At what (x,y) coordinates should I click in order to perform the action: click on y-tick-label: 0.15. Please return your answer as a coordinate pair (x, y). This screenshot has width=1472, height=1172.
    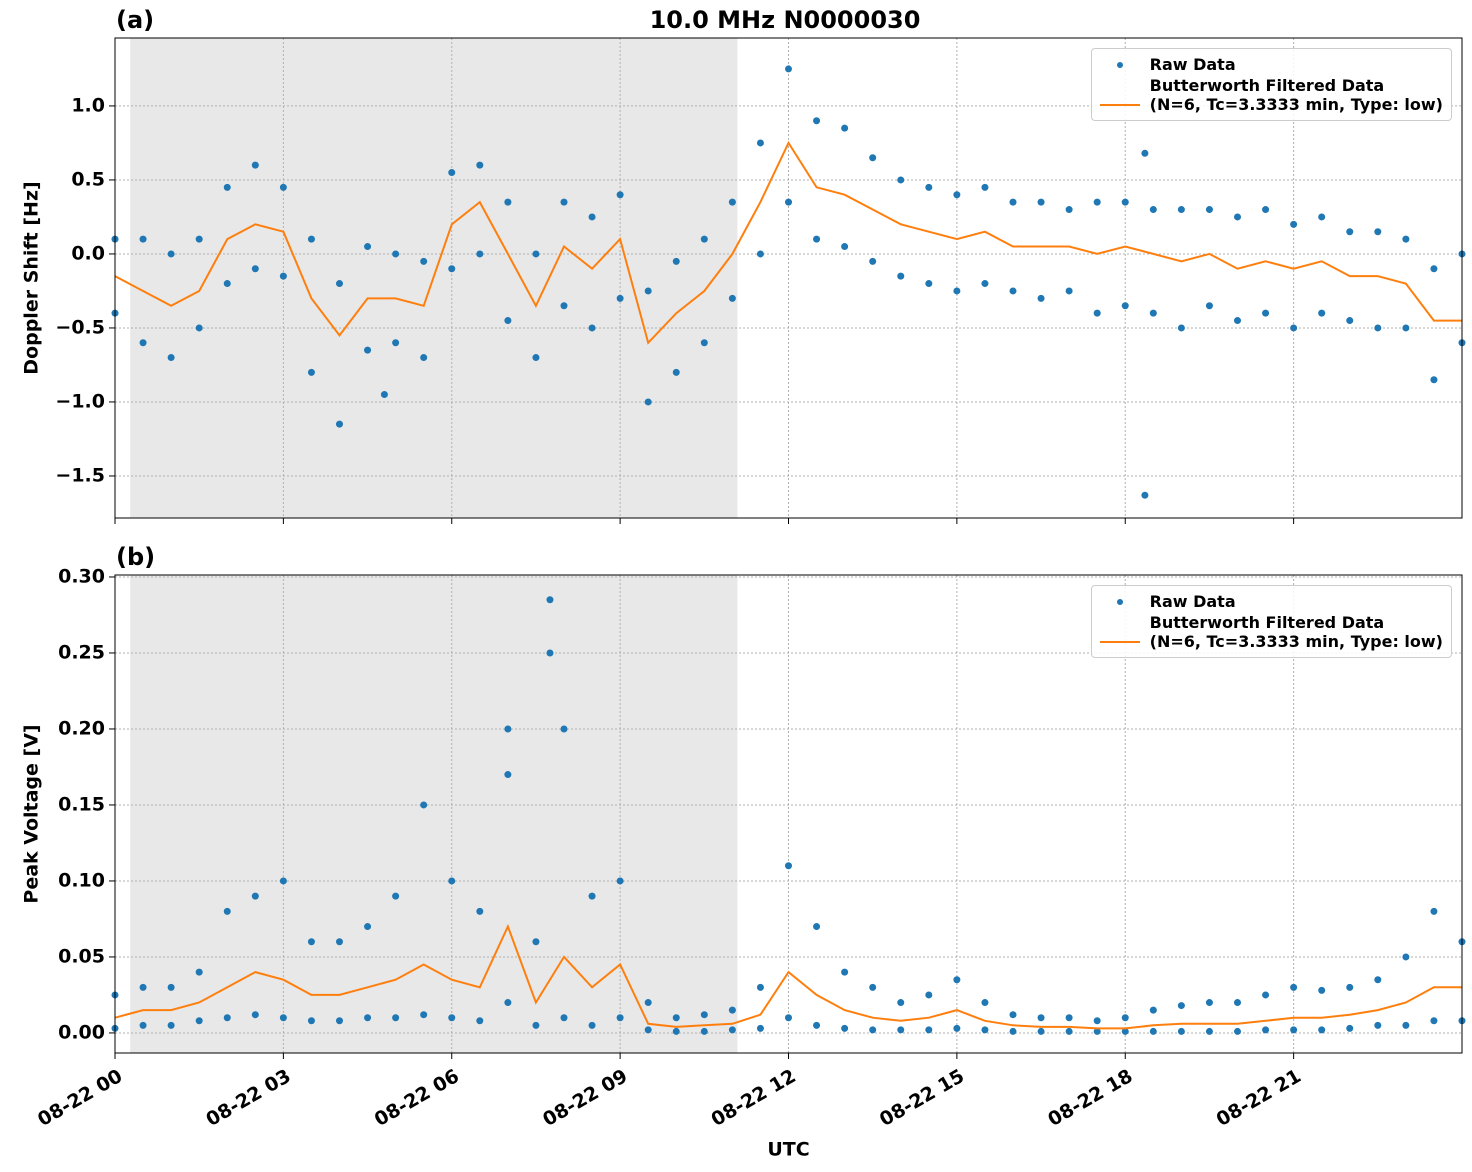
    Looking at the image, I should click on (81, 804).